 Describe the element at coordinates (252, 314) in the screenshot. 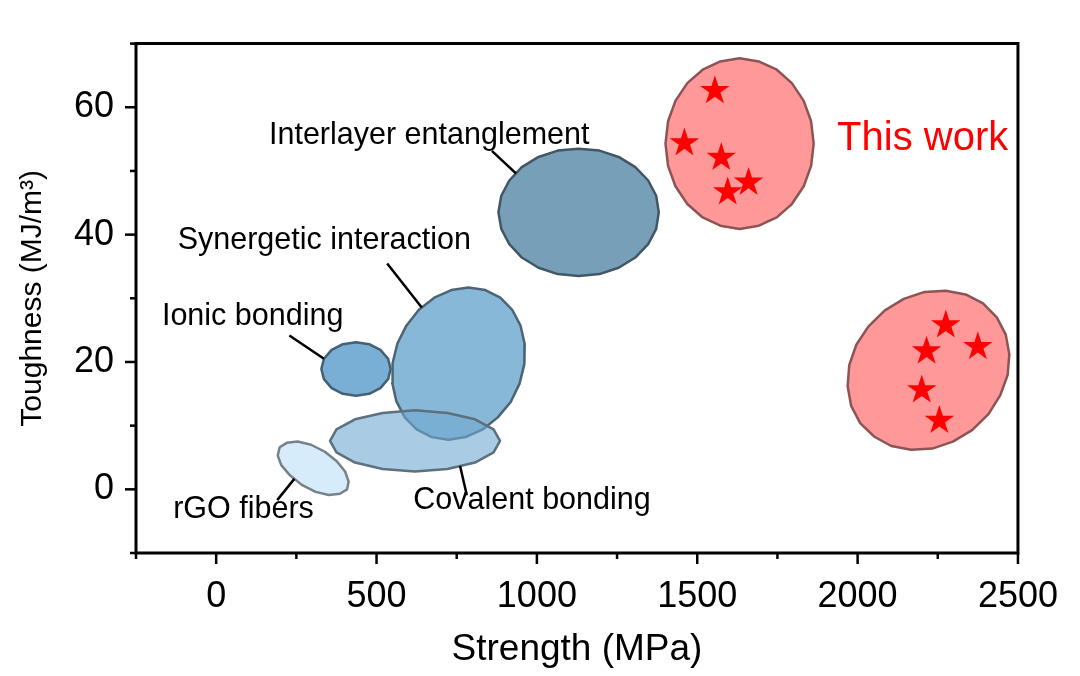

I see `series-label: Ionic bonding` at that location.